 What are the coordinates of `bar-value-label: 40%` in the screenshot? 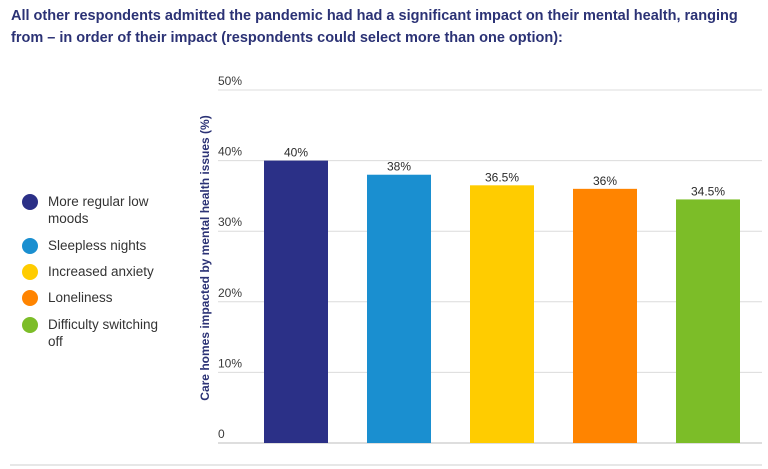 It's located at (296, 153).